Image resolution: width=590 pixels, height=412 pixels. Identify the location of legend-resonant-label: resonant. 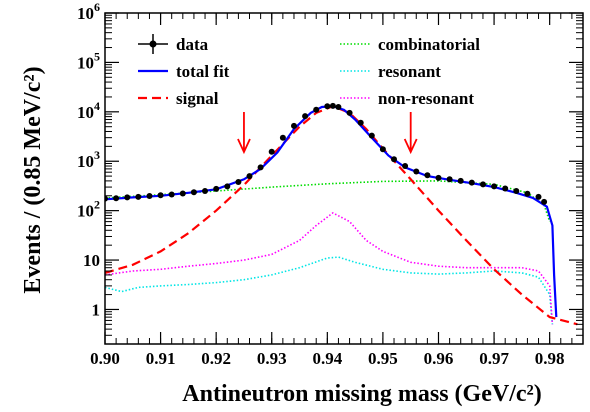
(409, 71).